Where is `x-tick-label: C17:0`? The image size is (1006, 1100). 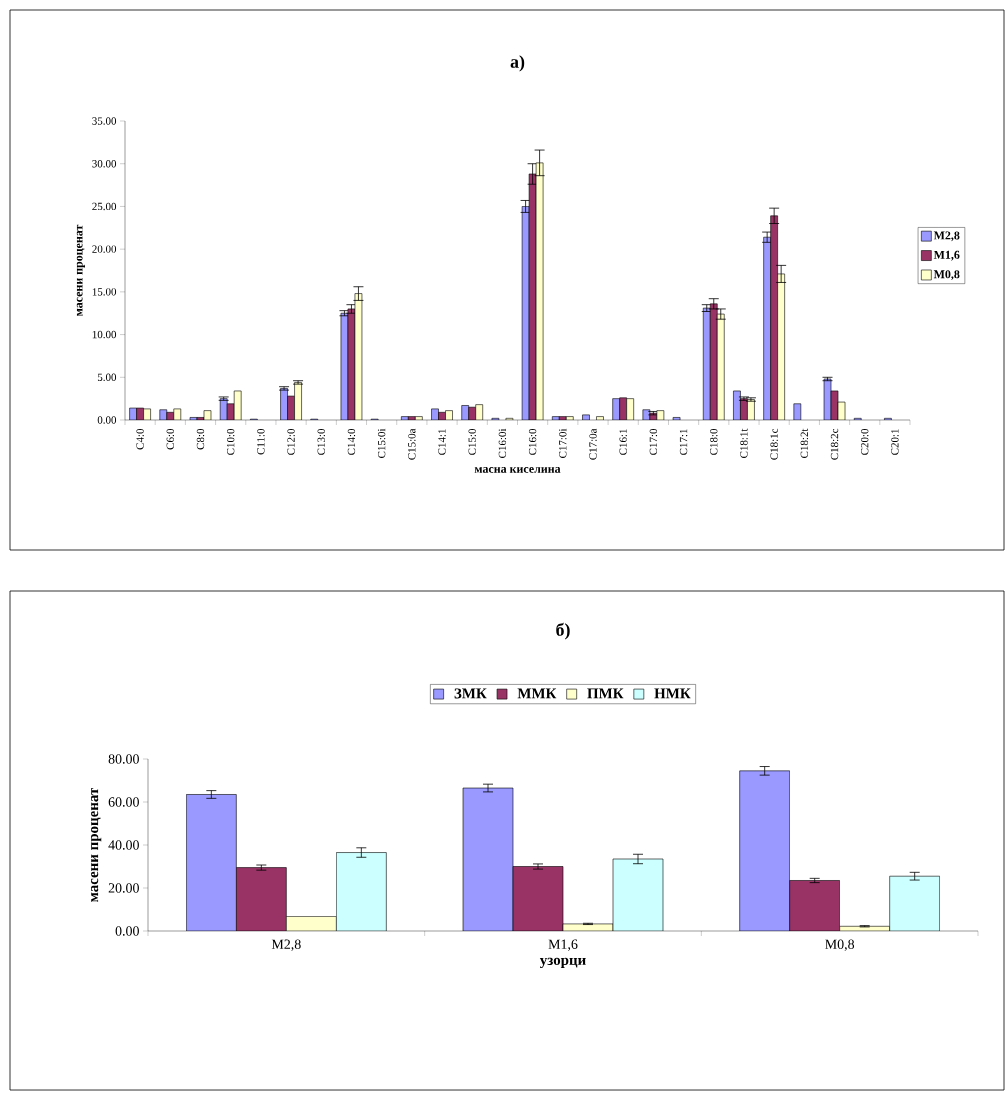
x-tick-label: C17:0 is located at coordinates (653, 441).